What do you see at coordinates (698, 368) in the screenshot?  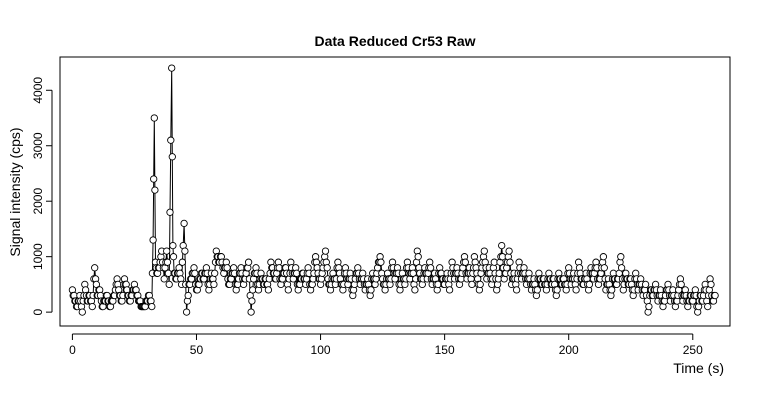 I see `x-axis-label: Time (s)` at bounding box center [698, 368].